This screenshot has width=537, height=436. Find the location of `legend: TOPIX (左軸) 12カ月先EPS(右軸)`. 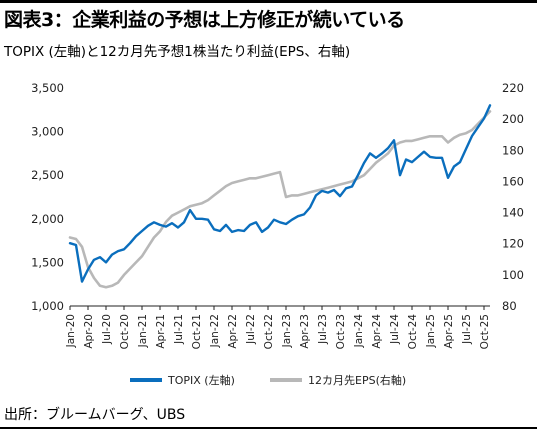

legend: TOPIX (左軸) 12カ月先EPS(右軸) is located at coordinates (268, 380).